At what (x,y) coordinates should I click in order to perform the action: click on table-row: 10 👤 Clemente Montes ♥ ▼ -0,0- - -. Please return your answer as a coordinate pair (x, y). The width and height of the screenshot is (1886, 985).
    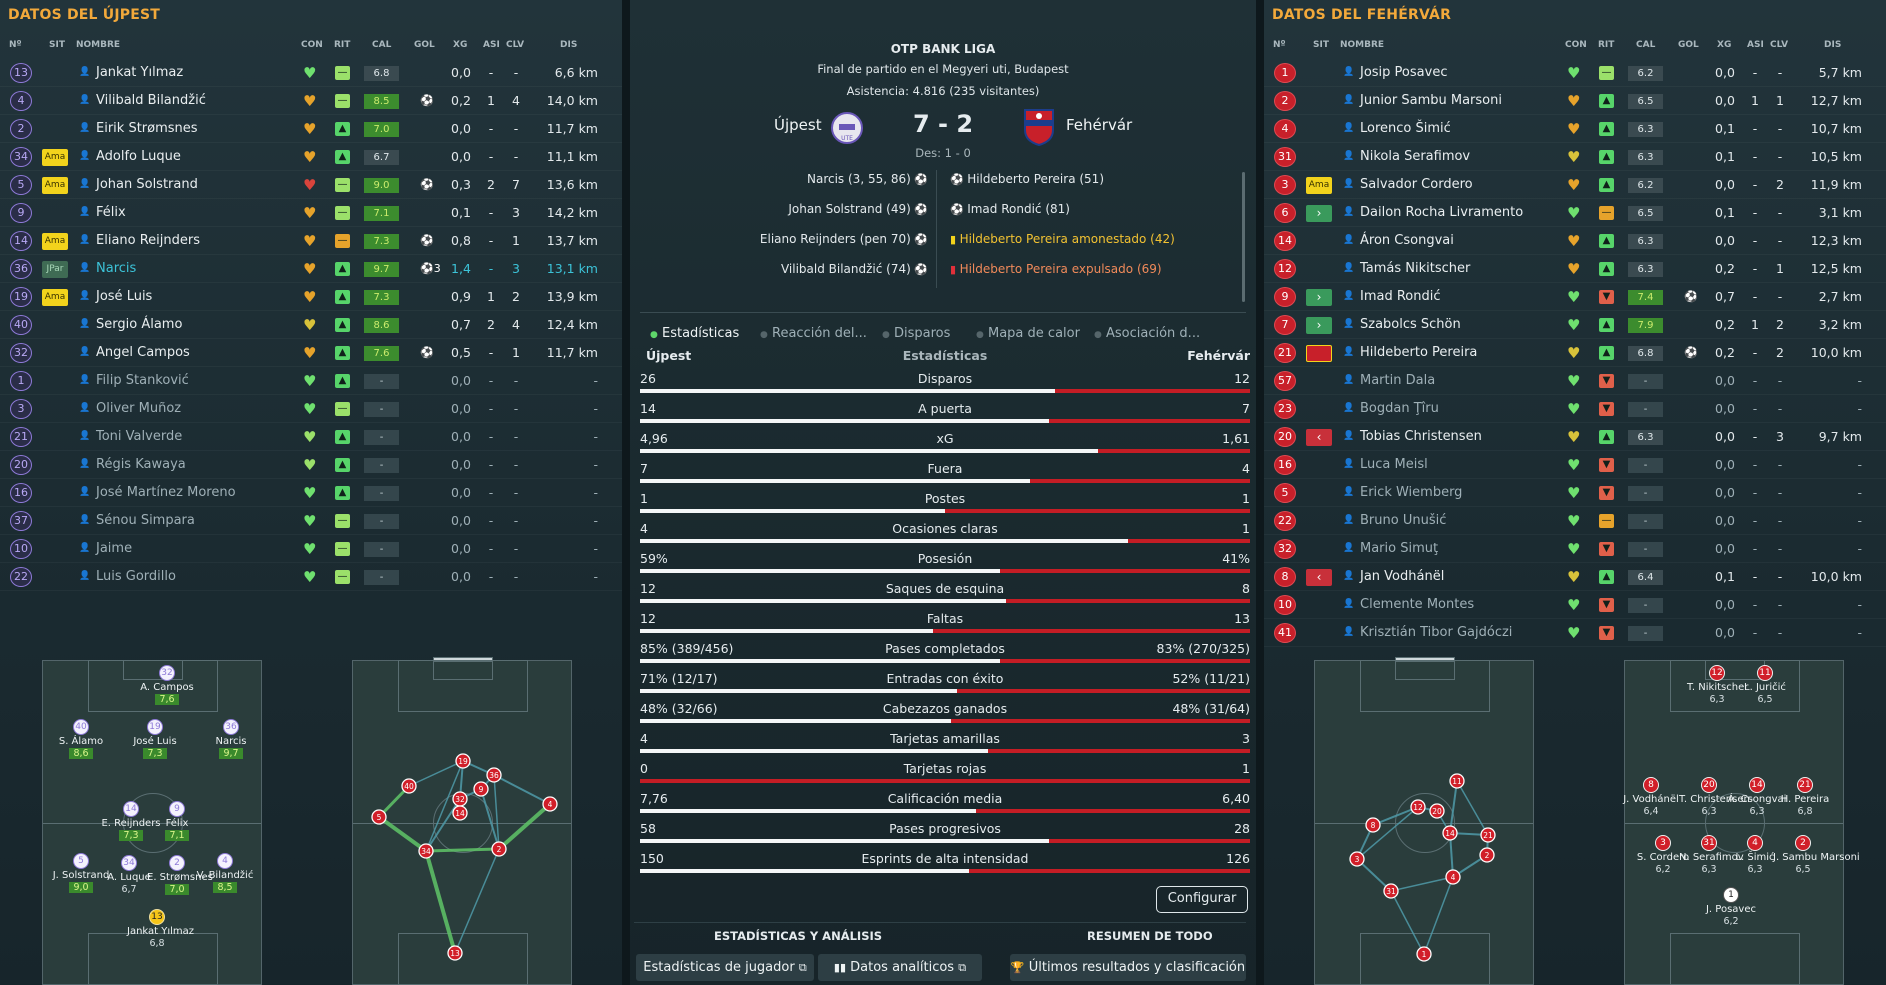
    Looking at the image, I should click on (1575, 605).